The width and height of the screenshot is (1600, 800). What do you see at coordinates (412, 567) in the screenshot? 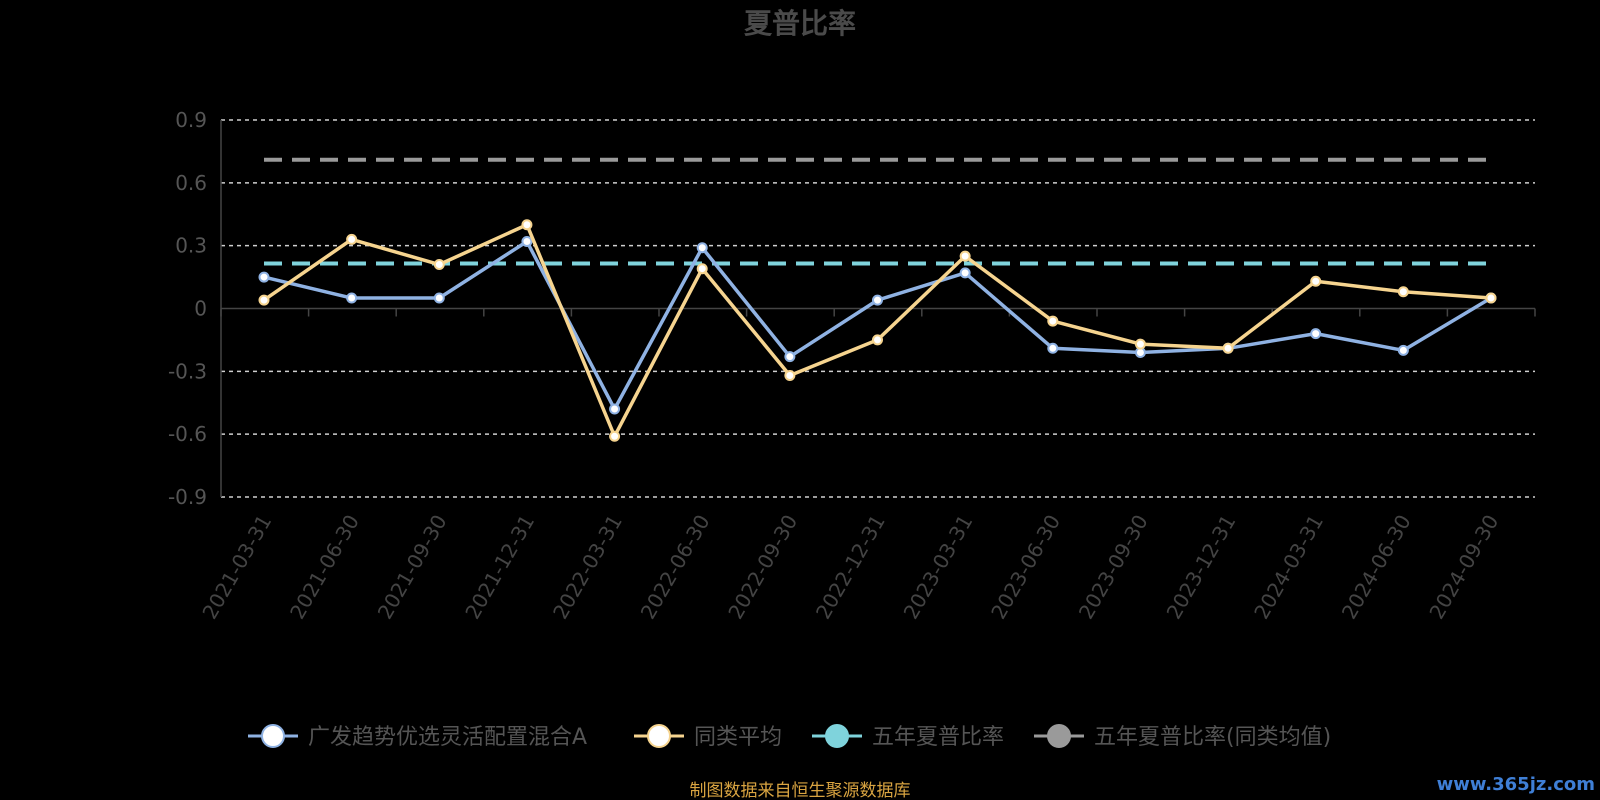
I see `x-tick-label: 2021-09-30` at bounding box center [412, 567].